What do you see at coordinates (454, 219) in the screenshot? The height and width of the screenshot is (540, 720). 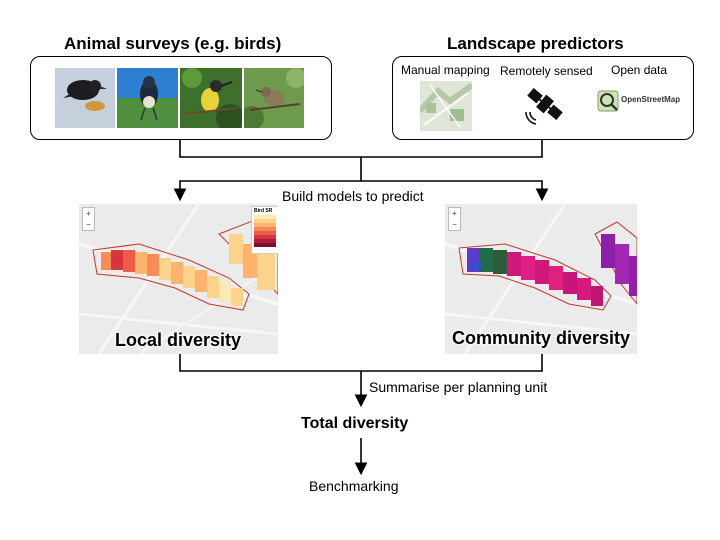 I see `community-map-zoom-control: + −` at bounding box center [454, 219].